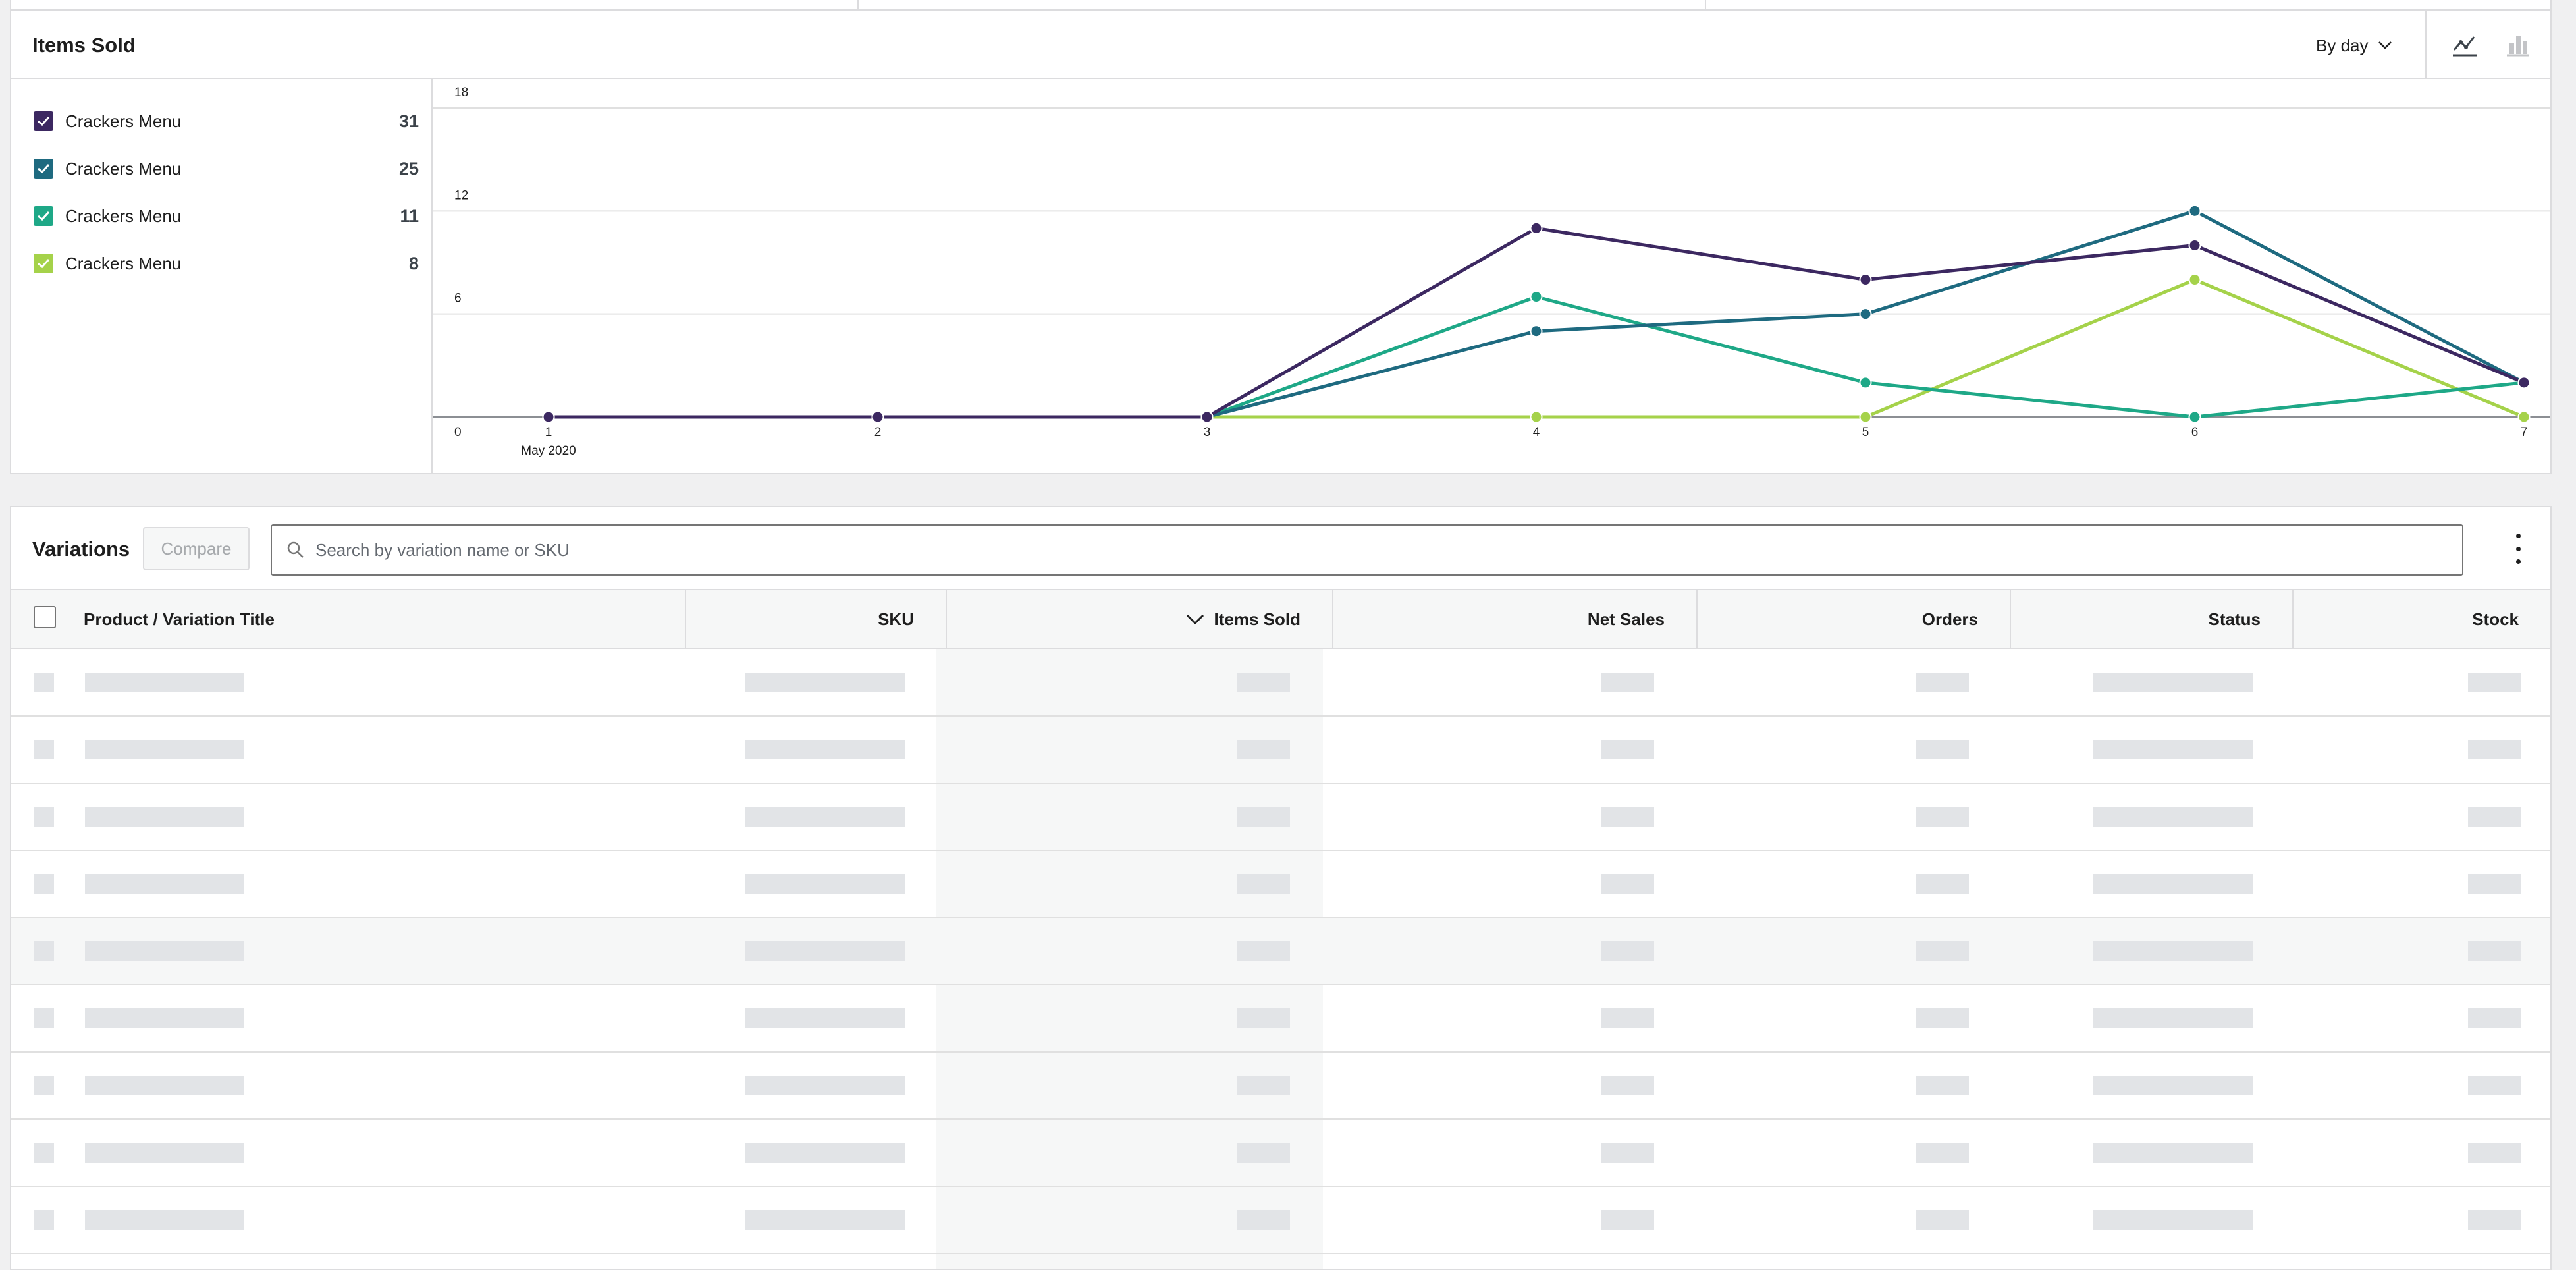  I want to click on search-input, so click(1369, 550).